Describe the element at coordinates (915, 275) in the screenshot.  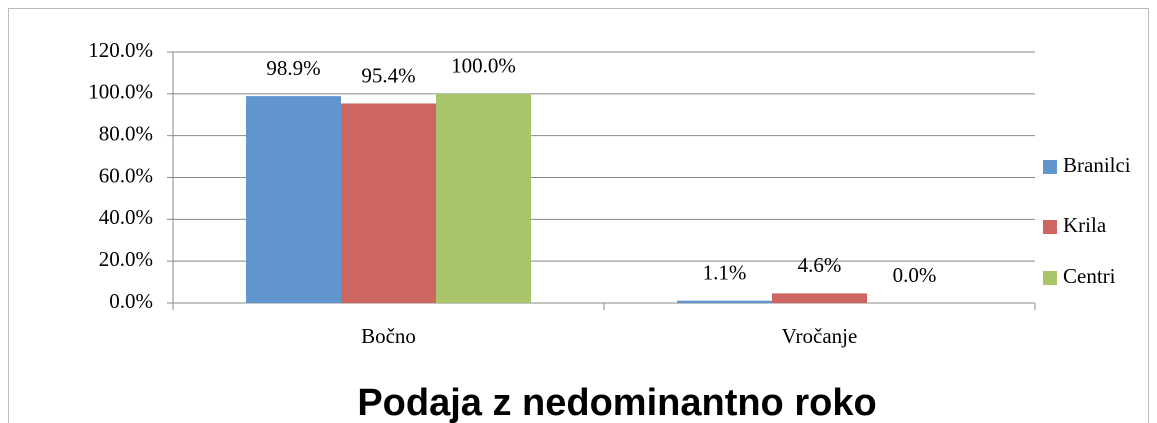
I see `value-label: 0.0%` at that location.